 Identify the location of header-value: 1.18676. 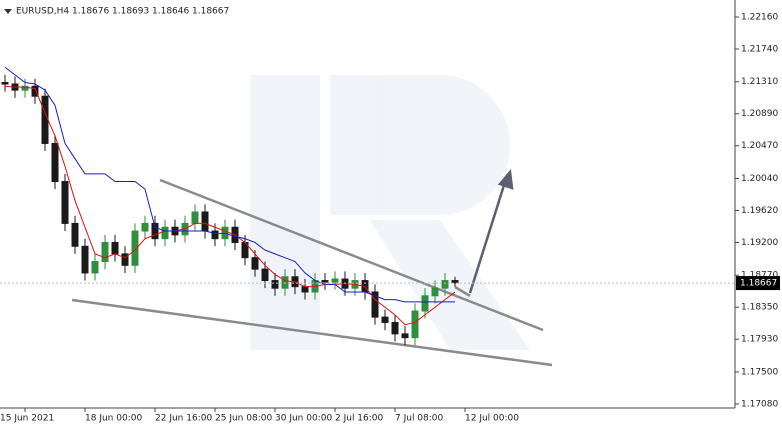
(90, 12).